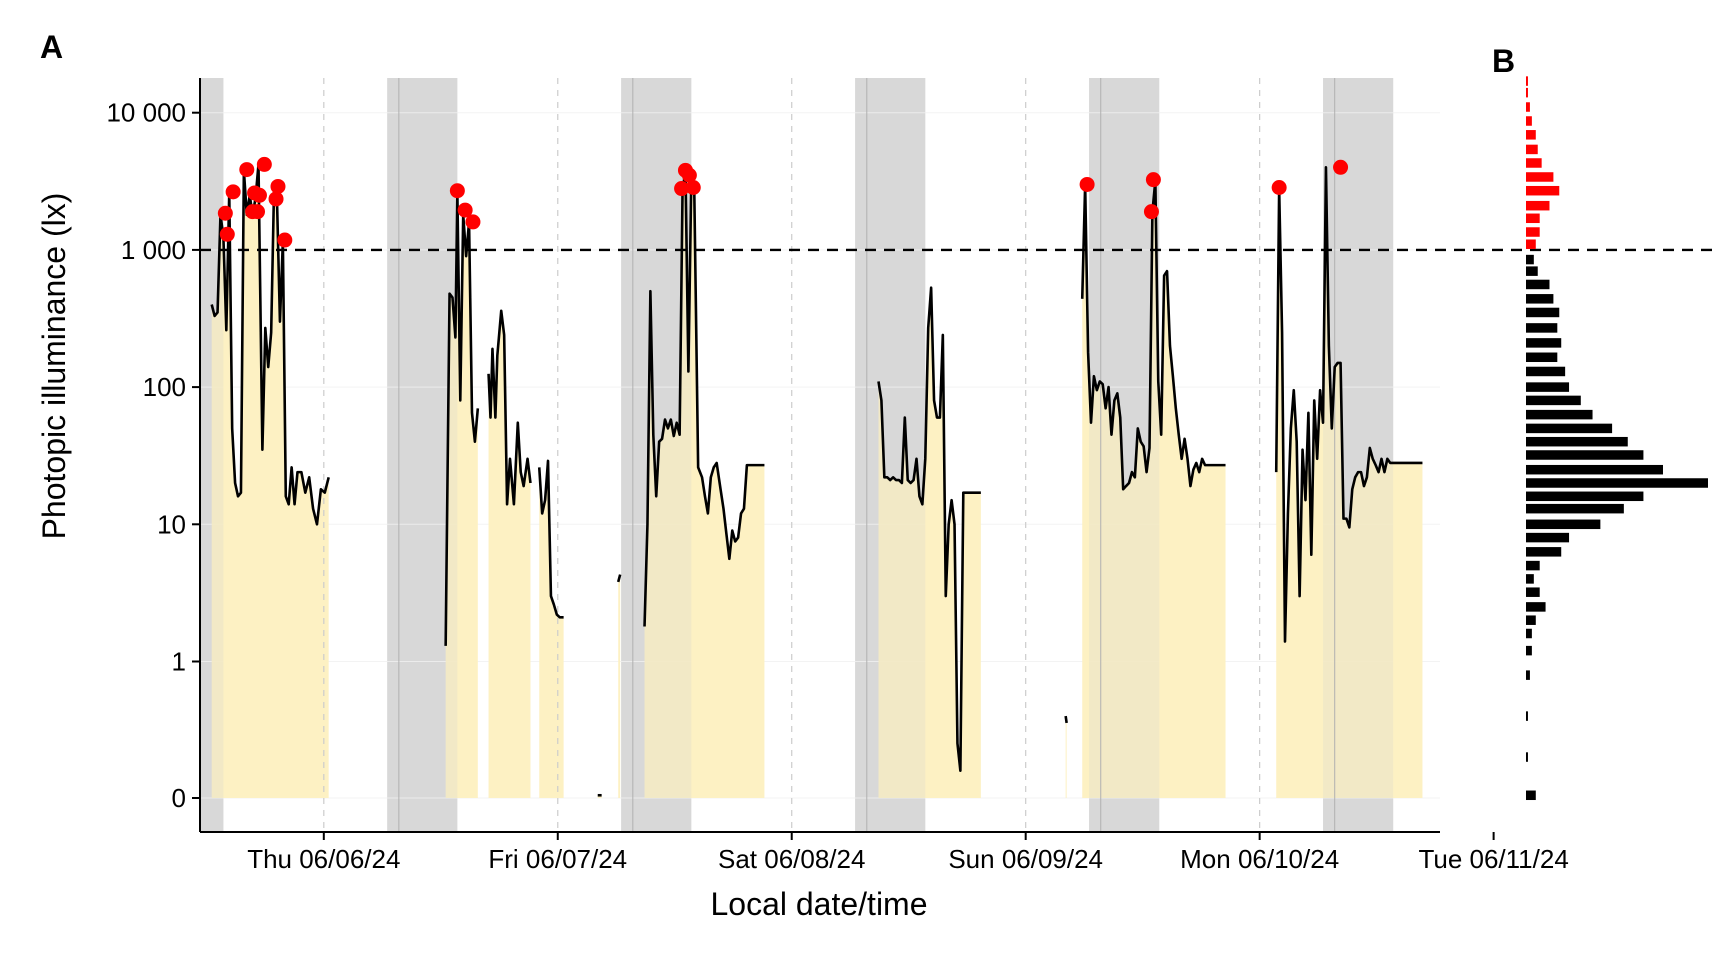 This screenshot has width=1728, height=965. I want to click on x-tick-label: Mon 06/10/24, so click(1259, 859).